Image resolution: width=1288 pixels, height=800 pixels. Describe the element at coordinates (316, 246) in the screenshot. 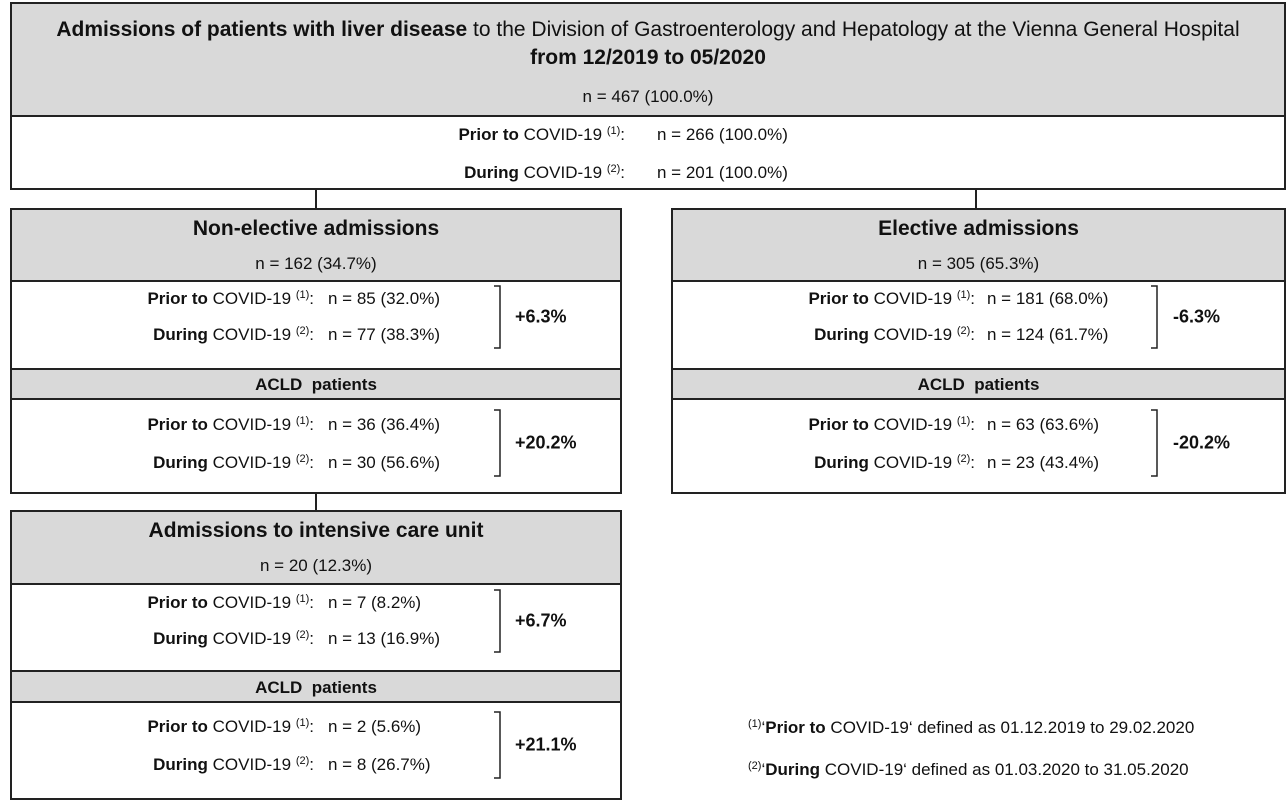

I see `group-header: Non-elective admissions n = 162 (34.7%)` at that location.